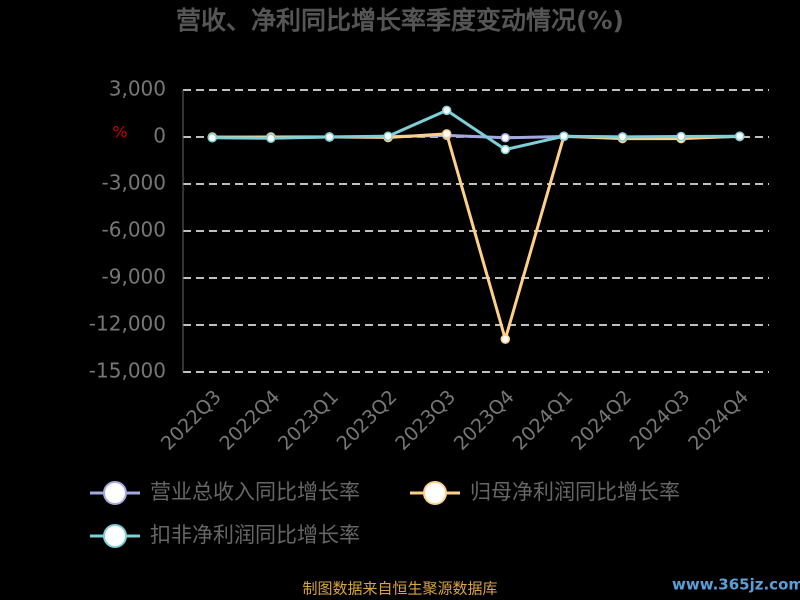 The image size is (800, 600). What do you see at coordinates (159, 136) in the screenshot?
I see `y-tick-label: 0` at bounding box center [159, 136].